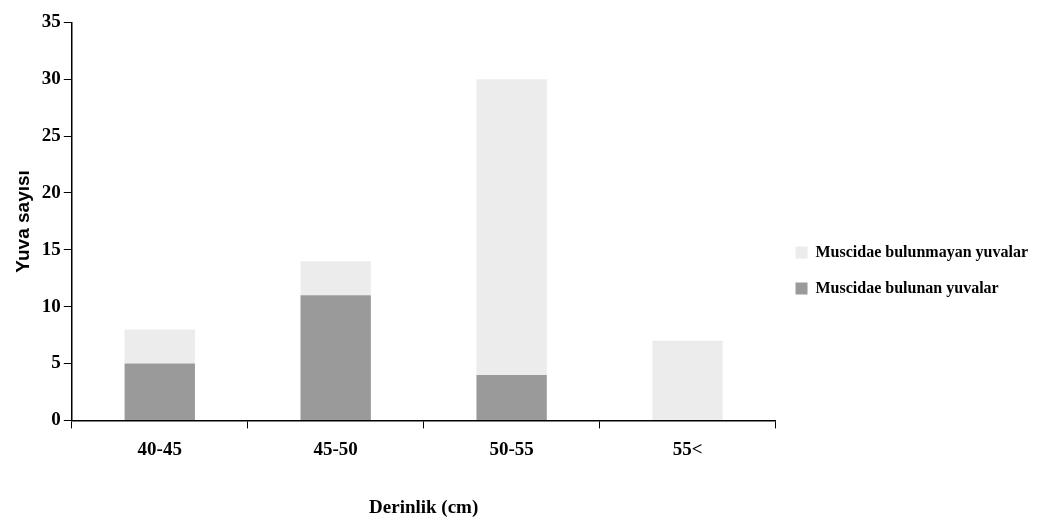 This screenshot has height=531, width=1058. Describe the element at coordinates (687, 448) in the screenshot. I see `x-tick-label: 55<` at that location.